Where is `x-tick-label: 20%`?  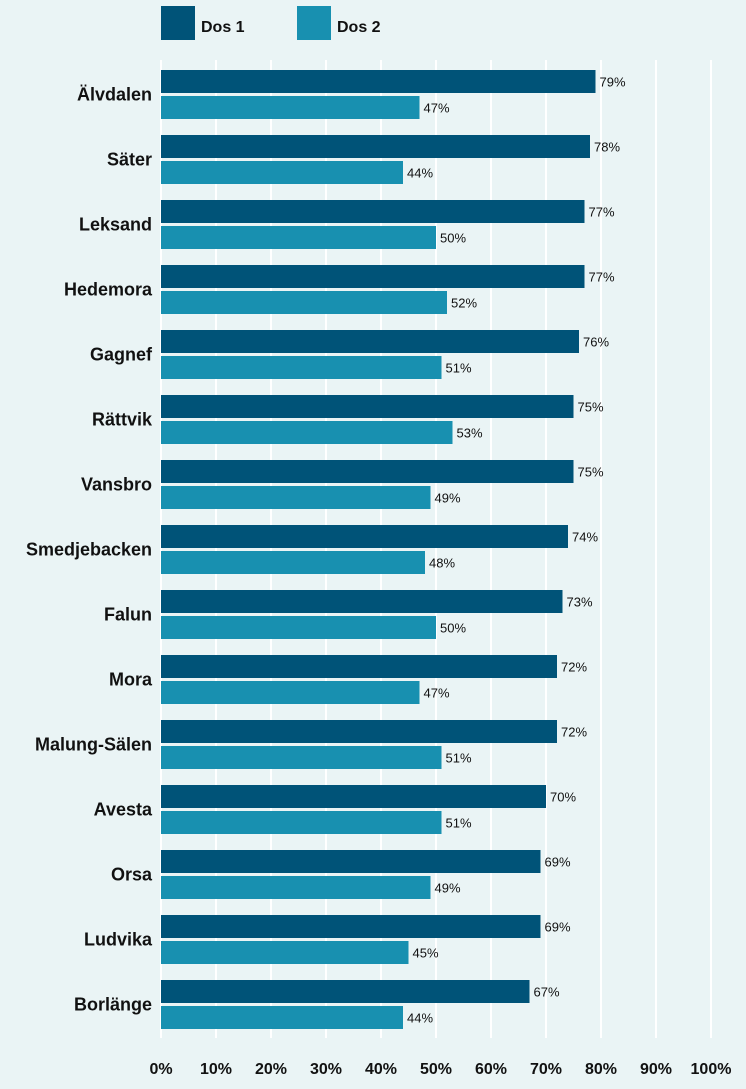 x-tick-label: 20% is located at coordinates (271, 1069).